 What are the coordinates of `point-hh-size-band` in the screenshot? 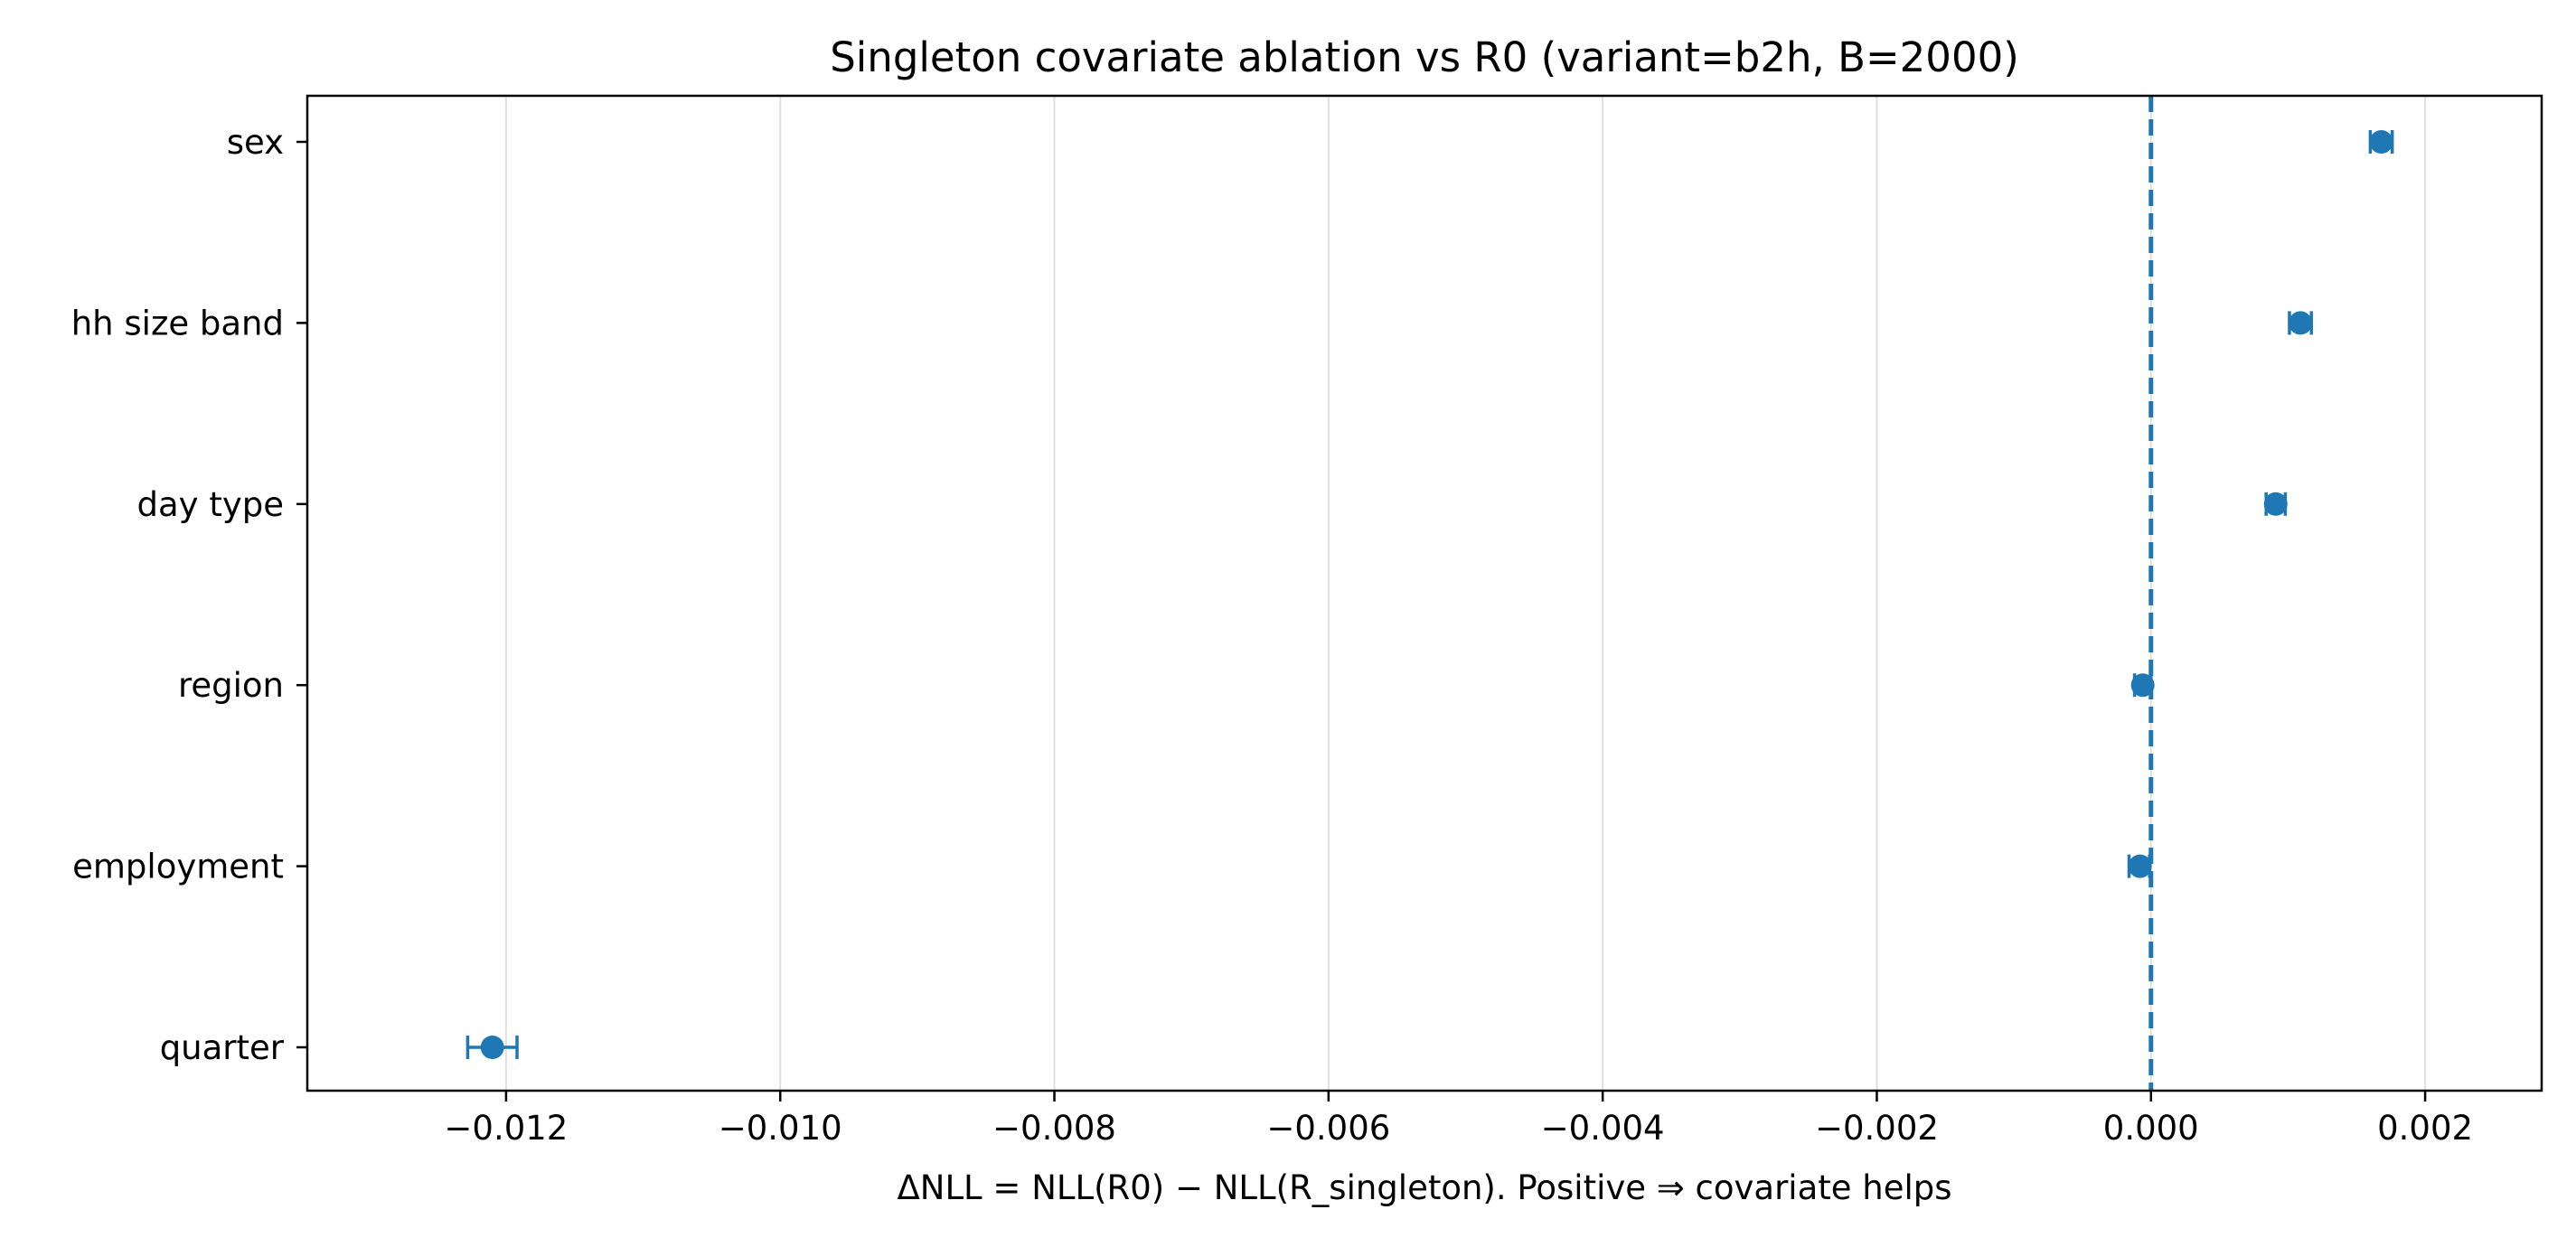 It's located at (2301, 323).